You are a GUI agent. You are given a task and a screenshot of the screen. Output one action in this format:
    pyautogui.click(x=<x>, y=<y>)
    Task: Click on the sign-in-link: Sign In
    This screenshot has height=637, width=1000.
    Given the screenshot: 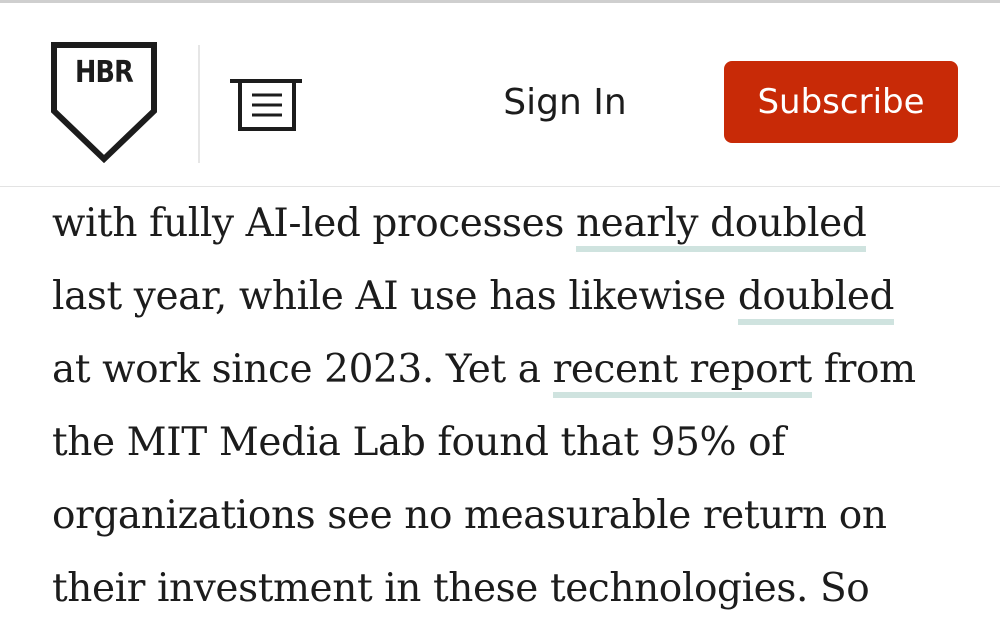 What is the action you would take?
    pyautogui.click(x=565, y=102)
    